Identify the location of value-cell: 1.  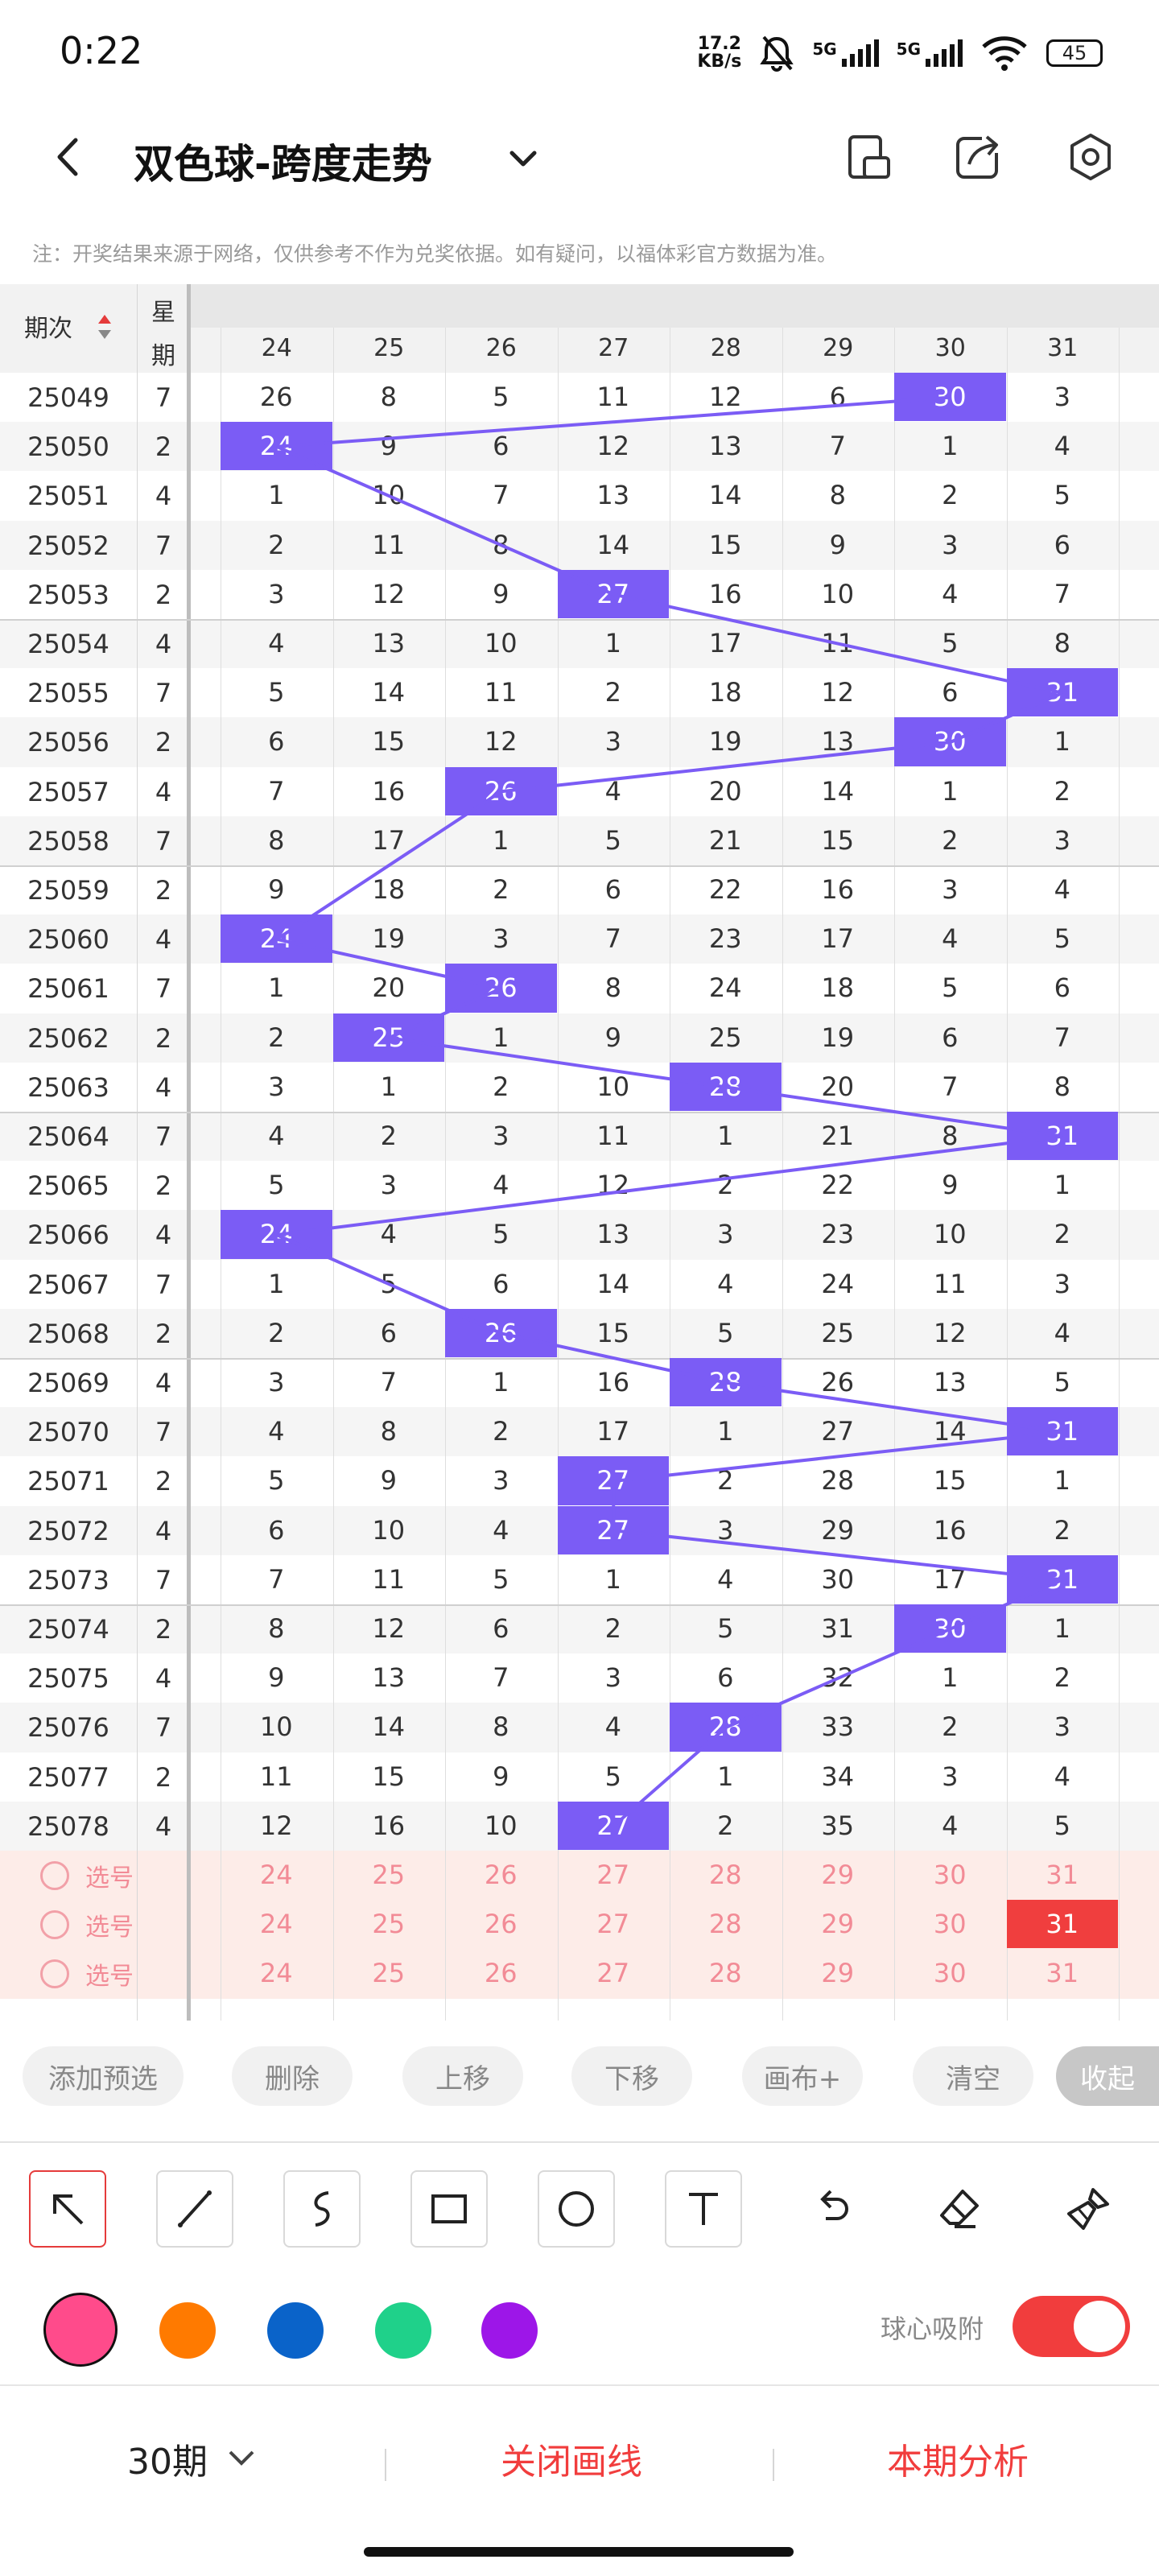
(1062, 1185).